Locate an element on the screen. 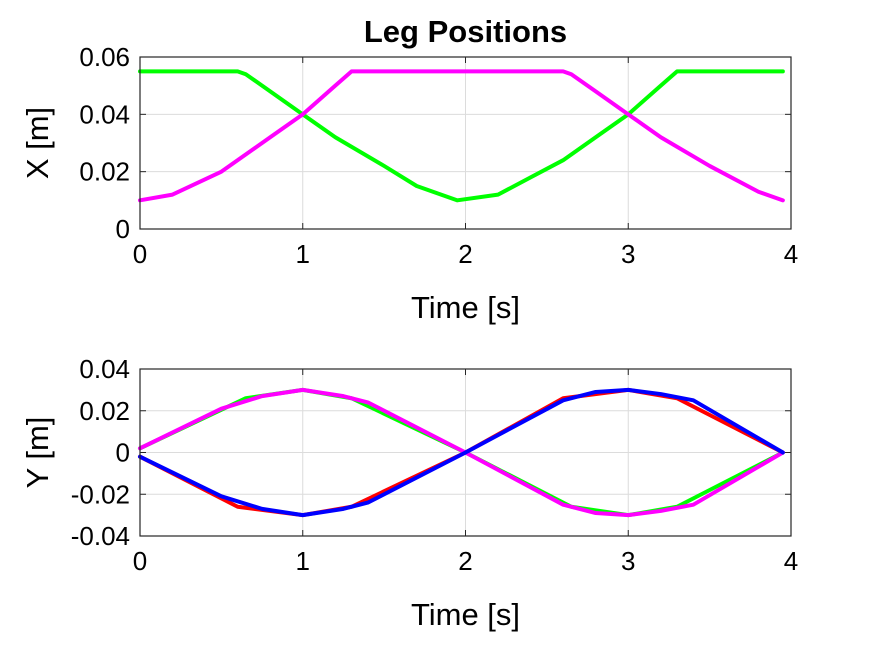 Image resolution: width=875 pixels, height=661 pixels. y-tick-label: -0.04 is located at coordinates (100, 536).